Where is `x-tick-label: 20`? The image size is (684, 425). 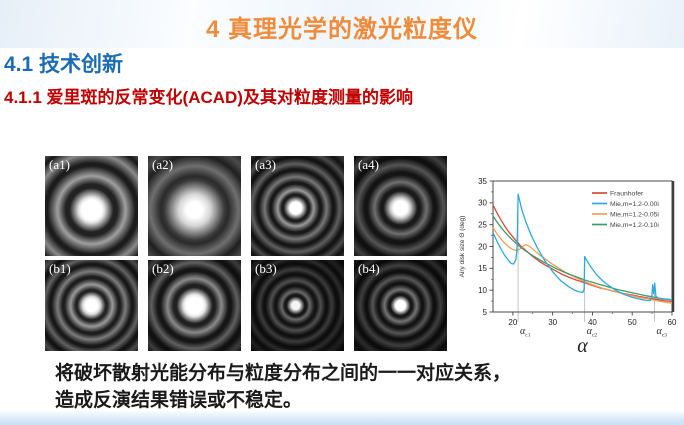
x-tick-label: 20 is located at coordinates (512, 322).